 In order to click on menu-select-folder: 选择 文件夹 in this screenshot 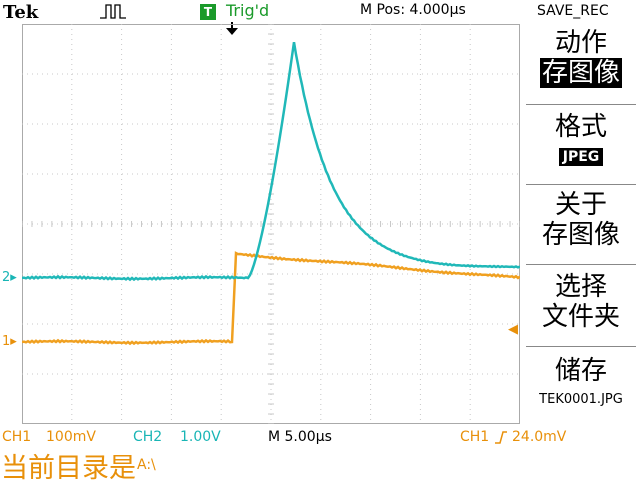, I will do `click(581, 302)`.